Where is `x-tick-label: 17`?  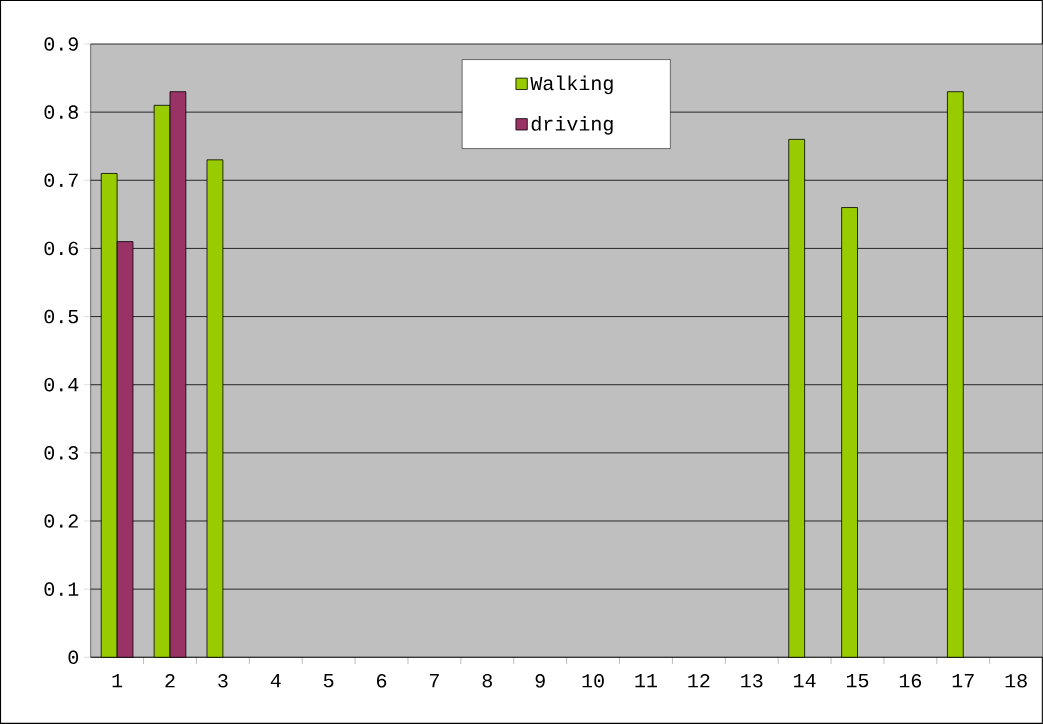 x-tick-label: 17 is located at coordinates (963, 681).